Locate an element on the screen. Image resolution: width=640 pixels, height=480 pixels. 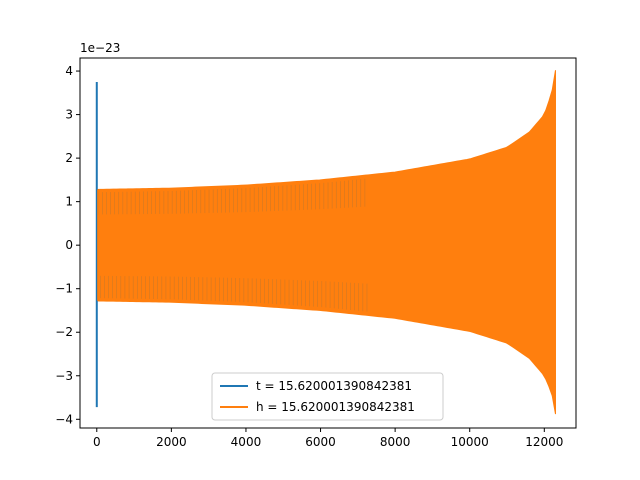
y-tick-label: −3 is located at coordinates (64, 376).